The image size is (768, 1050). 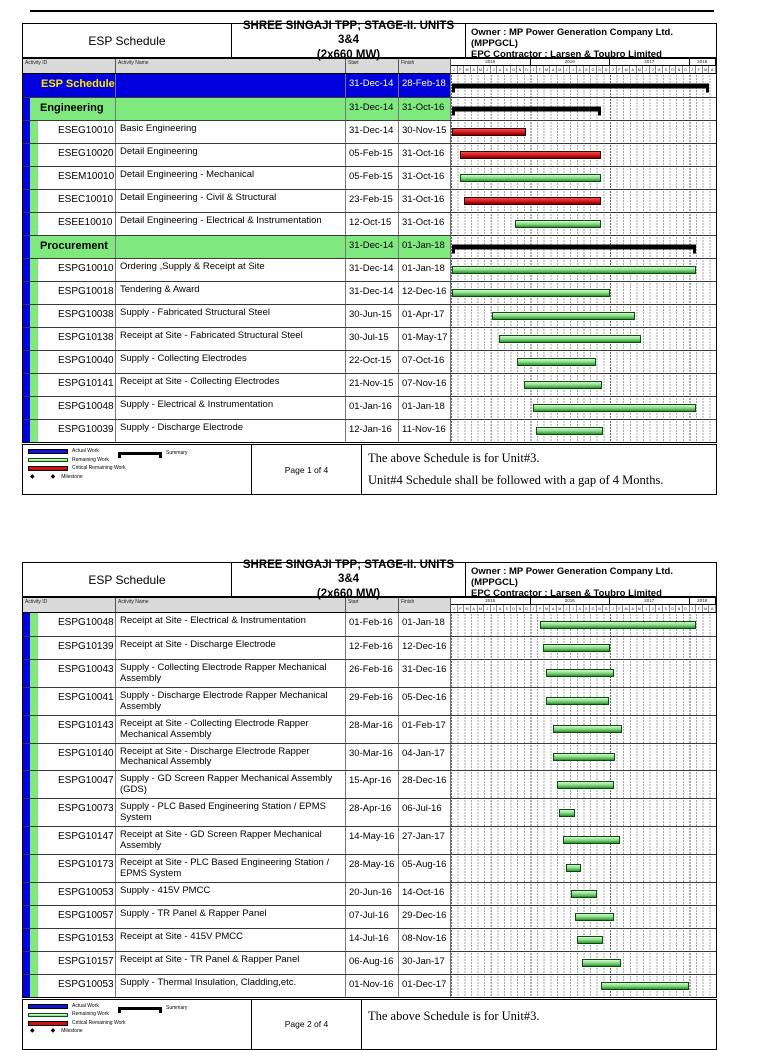 I want to click on start-date-cell: 05-Feb-15, so click(x=372, y=155).